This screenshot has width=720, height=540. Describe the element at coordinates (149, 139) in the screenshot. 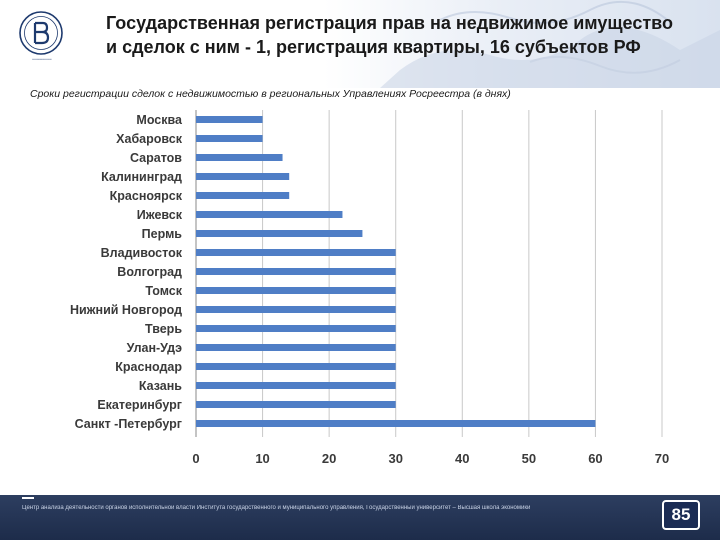

I see `category-label: Хабаровск` at that location.